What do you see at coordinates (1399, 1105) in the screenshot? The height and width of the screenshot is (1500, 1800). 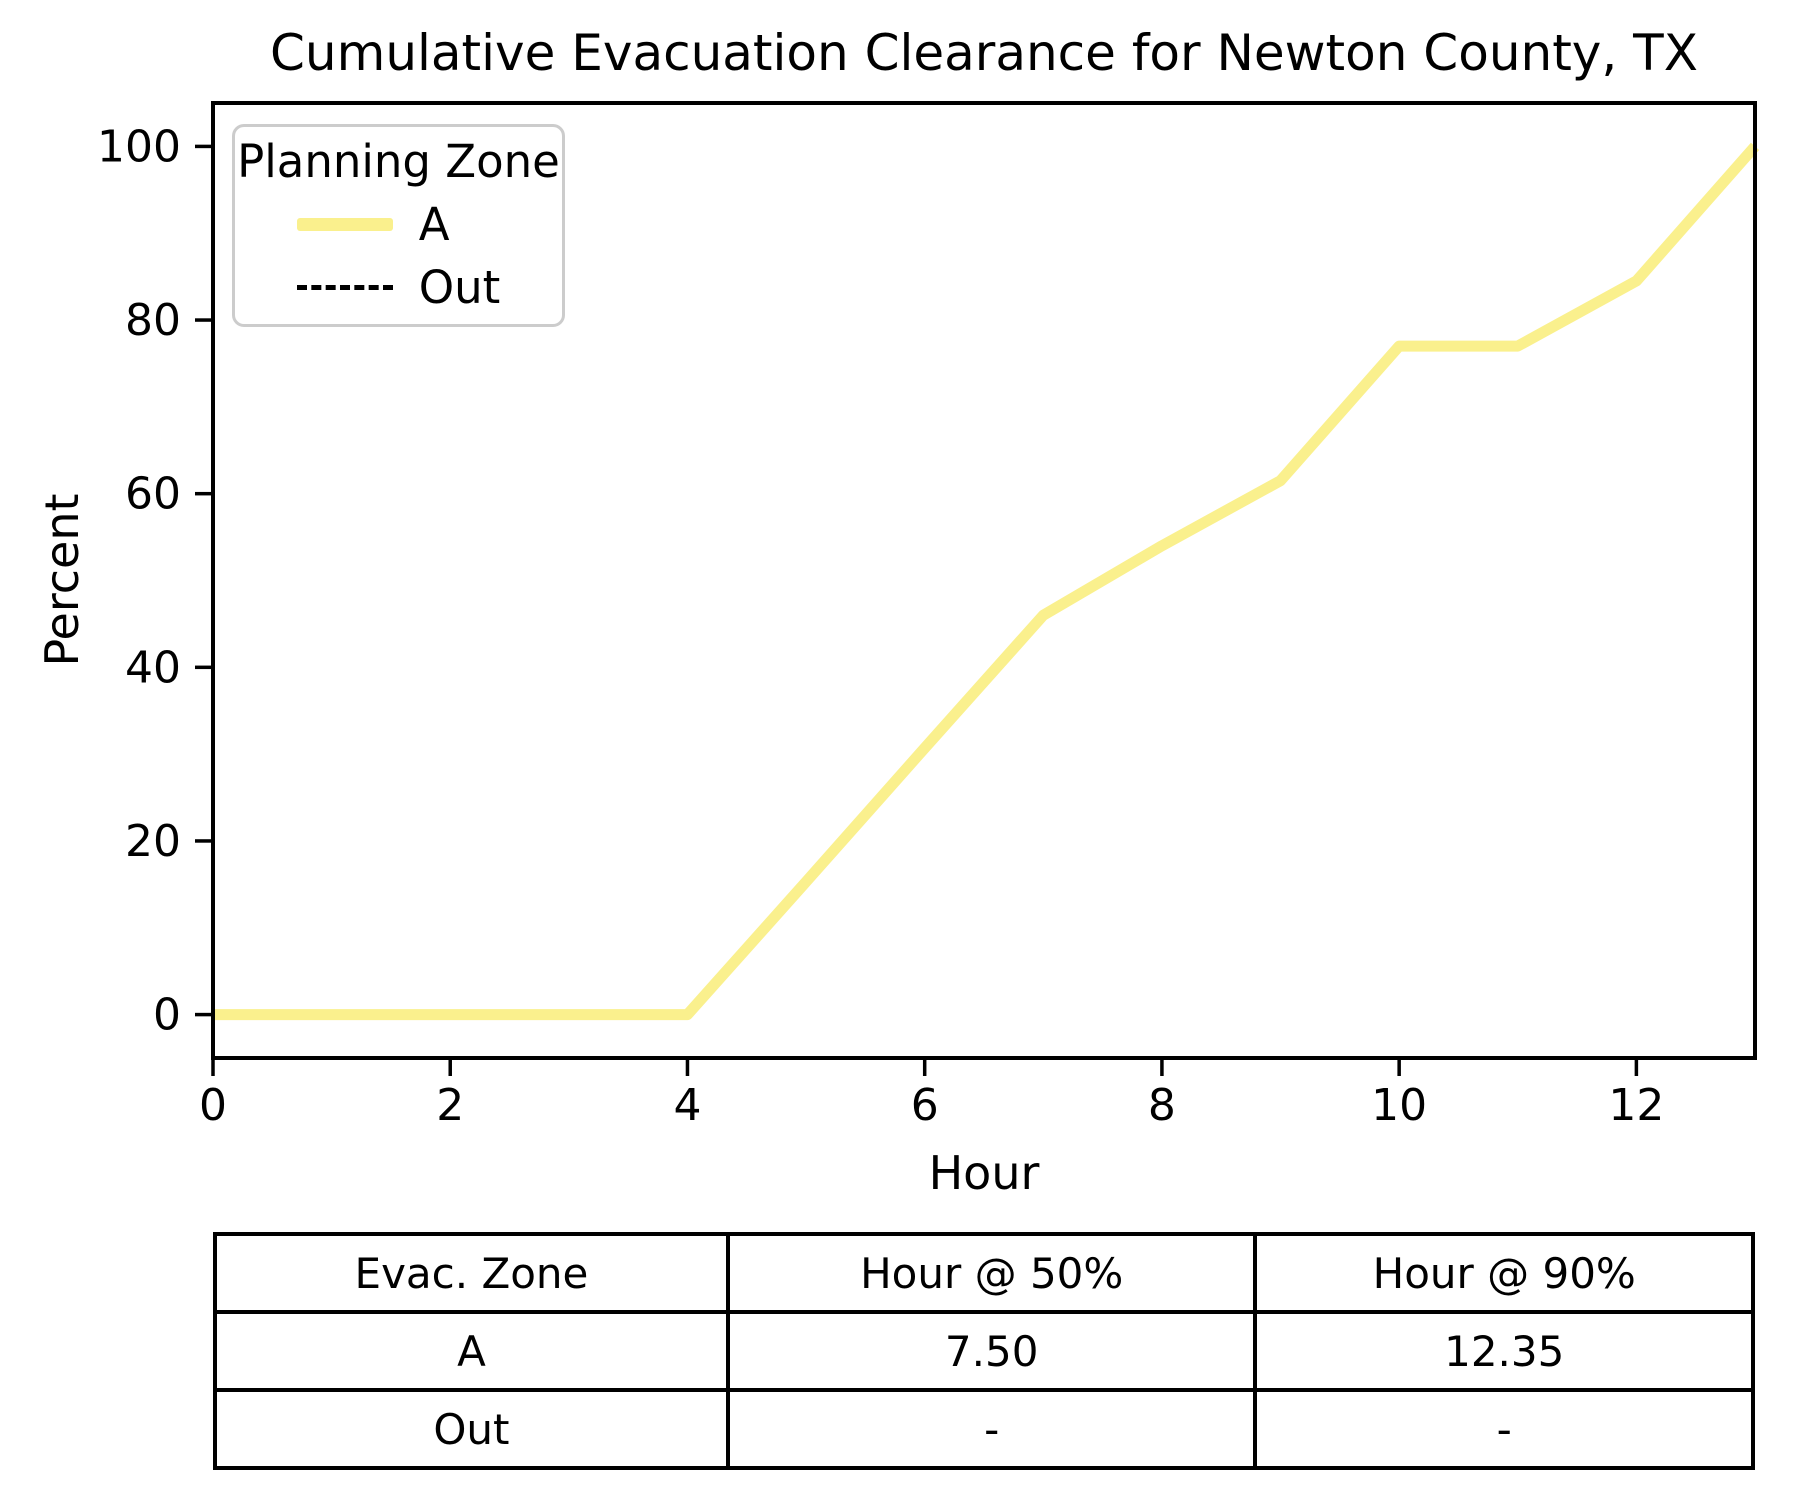 I see `x-tick-label: 10` at bounding box center [1399, 1105].